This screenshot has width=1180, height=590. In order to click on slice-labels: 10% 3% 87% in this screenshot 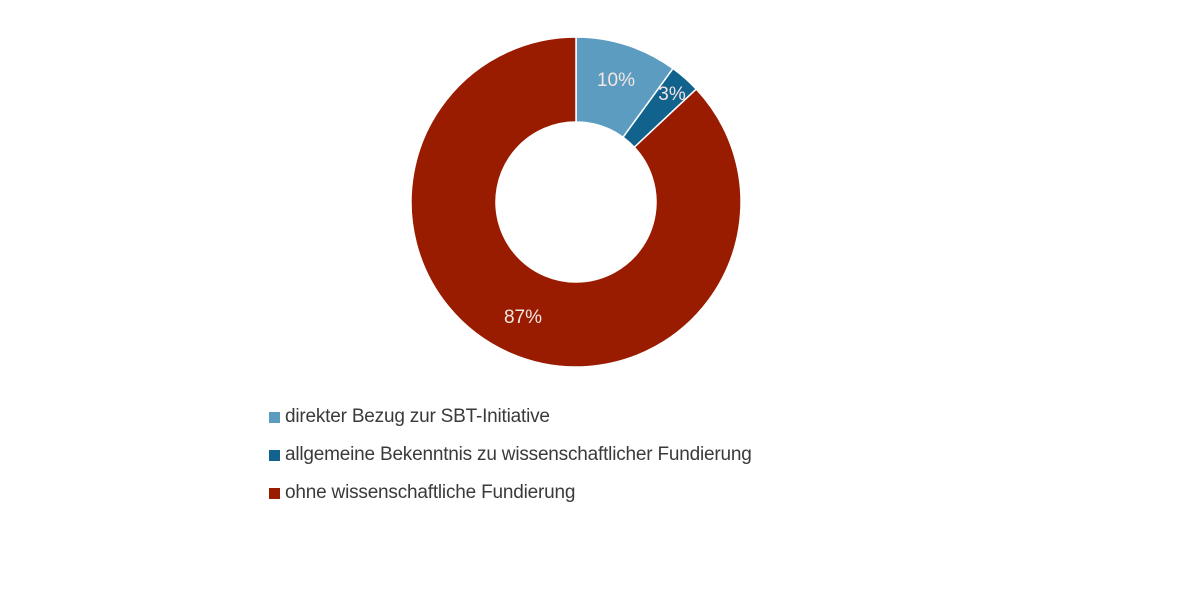, I will do `click(595, 199)`.